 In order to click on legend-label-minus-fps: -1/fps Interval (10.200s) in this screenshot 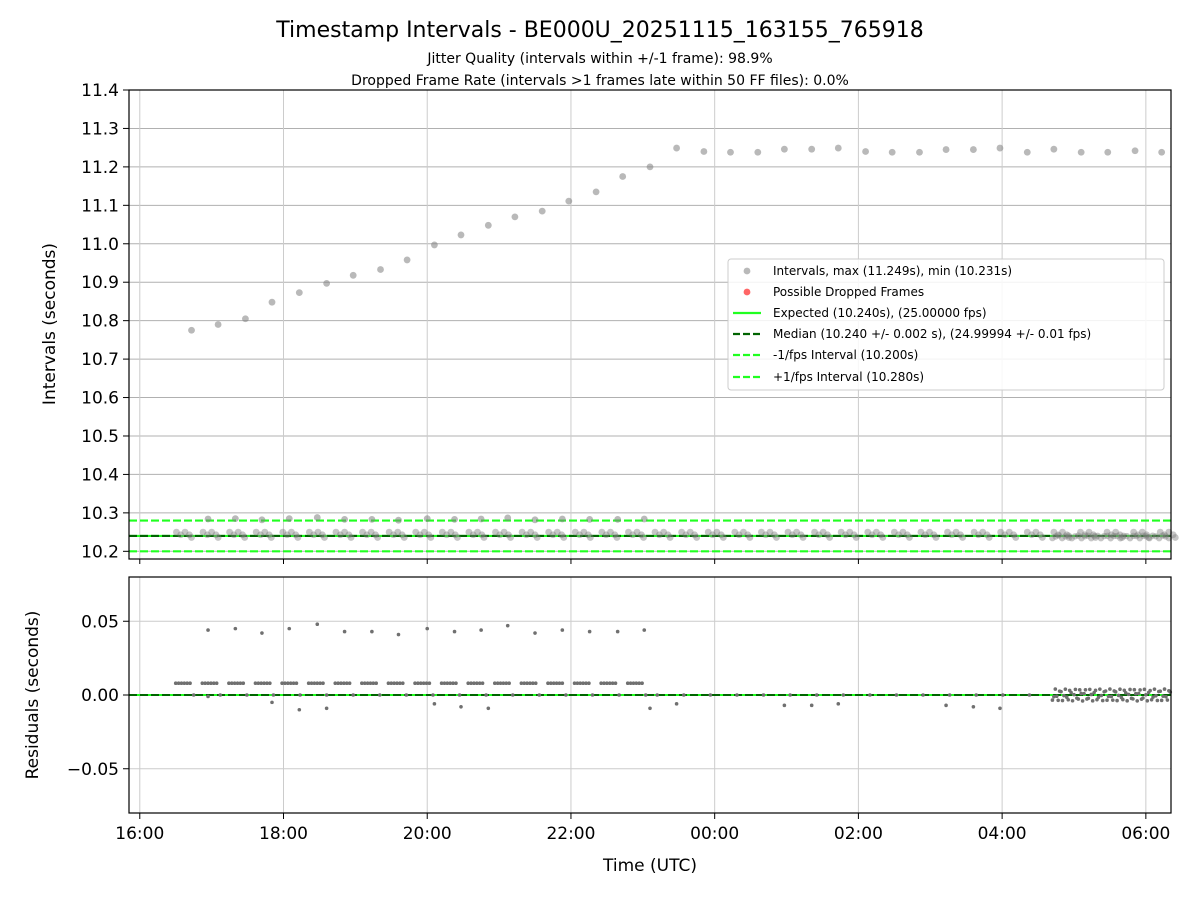, I will do `click(845, 355)`.